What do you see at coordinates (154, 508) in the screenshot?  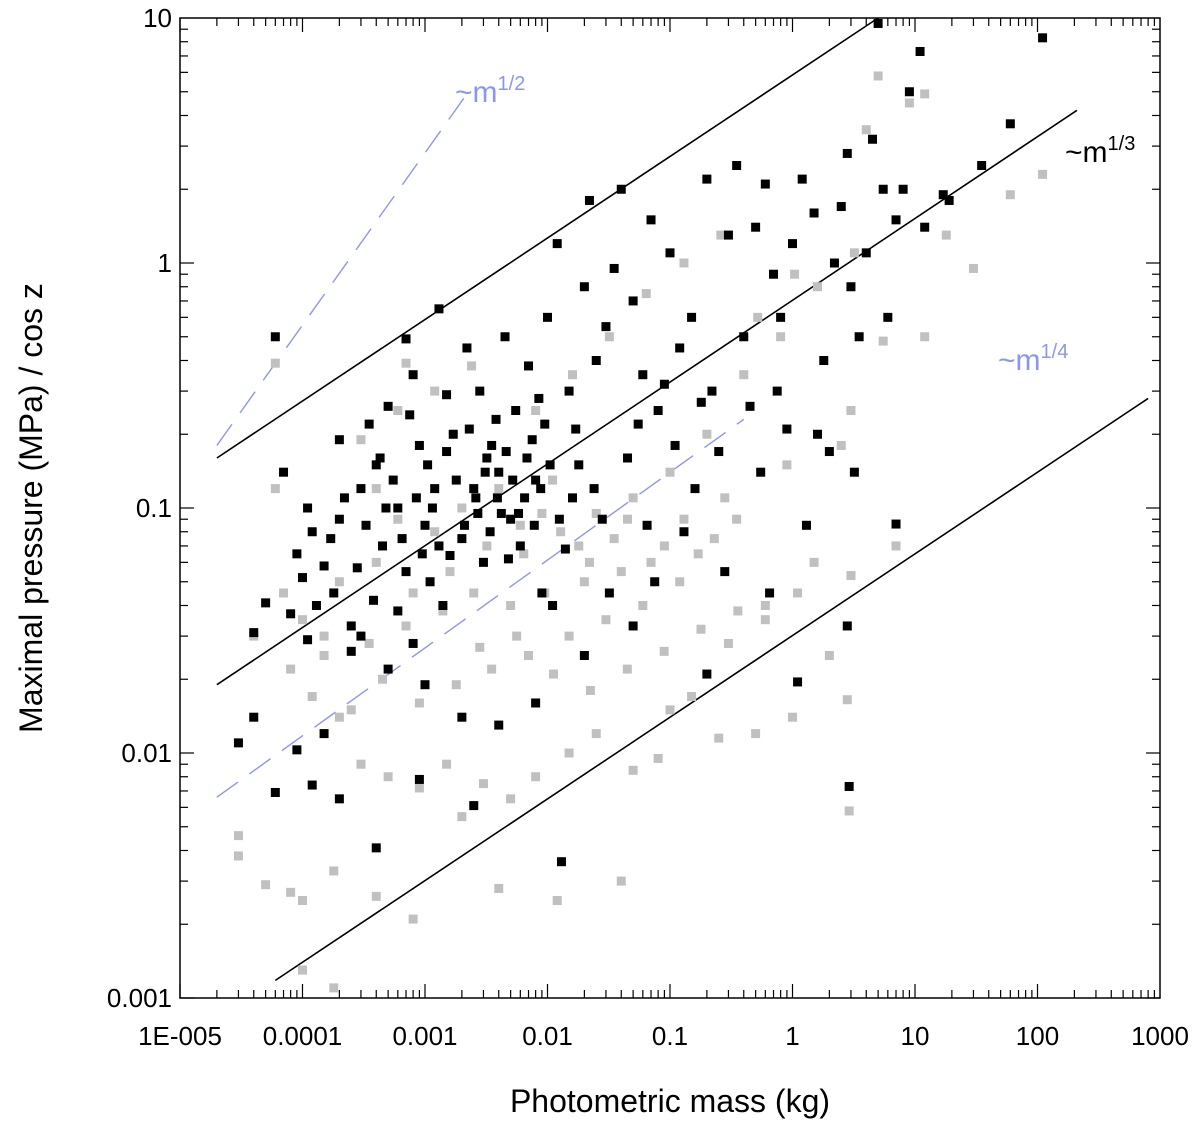 I see `y-tick-label: 0.1` at bounding box center [154, 508].